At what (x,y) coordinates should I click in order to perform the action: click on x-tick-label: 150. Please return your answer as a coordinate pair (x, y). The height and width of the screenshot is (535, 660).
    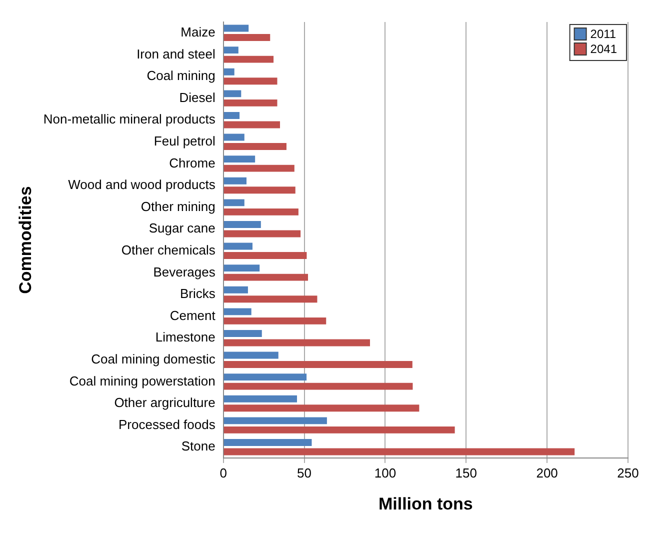
    Looking at the image, I should click on (466, 472).